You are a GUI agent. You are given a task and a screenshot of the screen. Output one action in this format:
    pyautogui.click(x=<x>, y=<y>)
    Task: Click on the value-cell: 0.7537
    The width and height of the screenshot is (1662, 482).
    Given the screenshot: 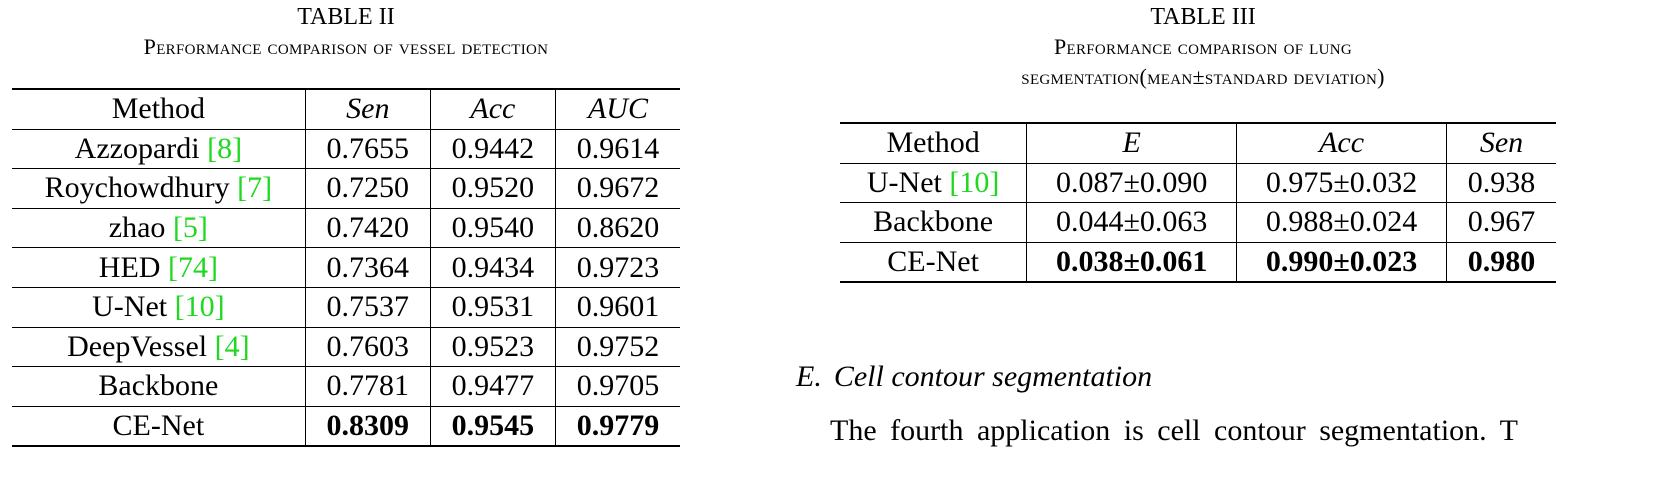 What is the action you would take?
    pyautogui.click(x=367, y=307)
    